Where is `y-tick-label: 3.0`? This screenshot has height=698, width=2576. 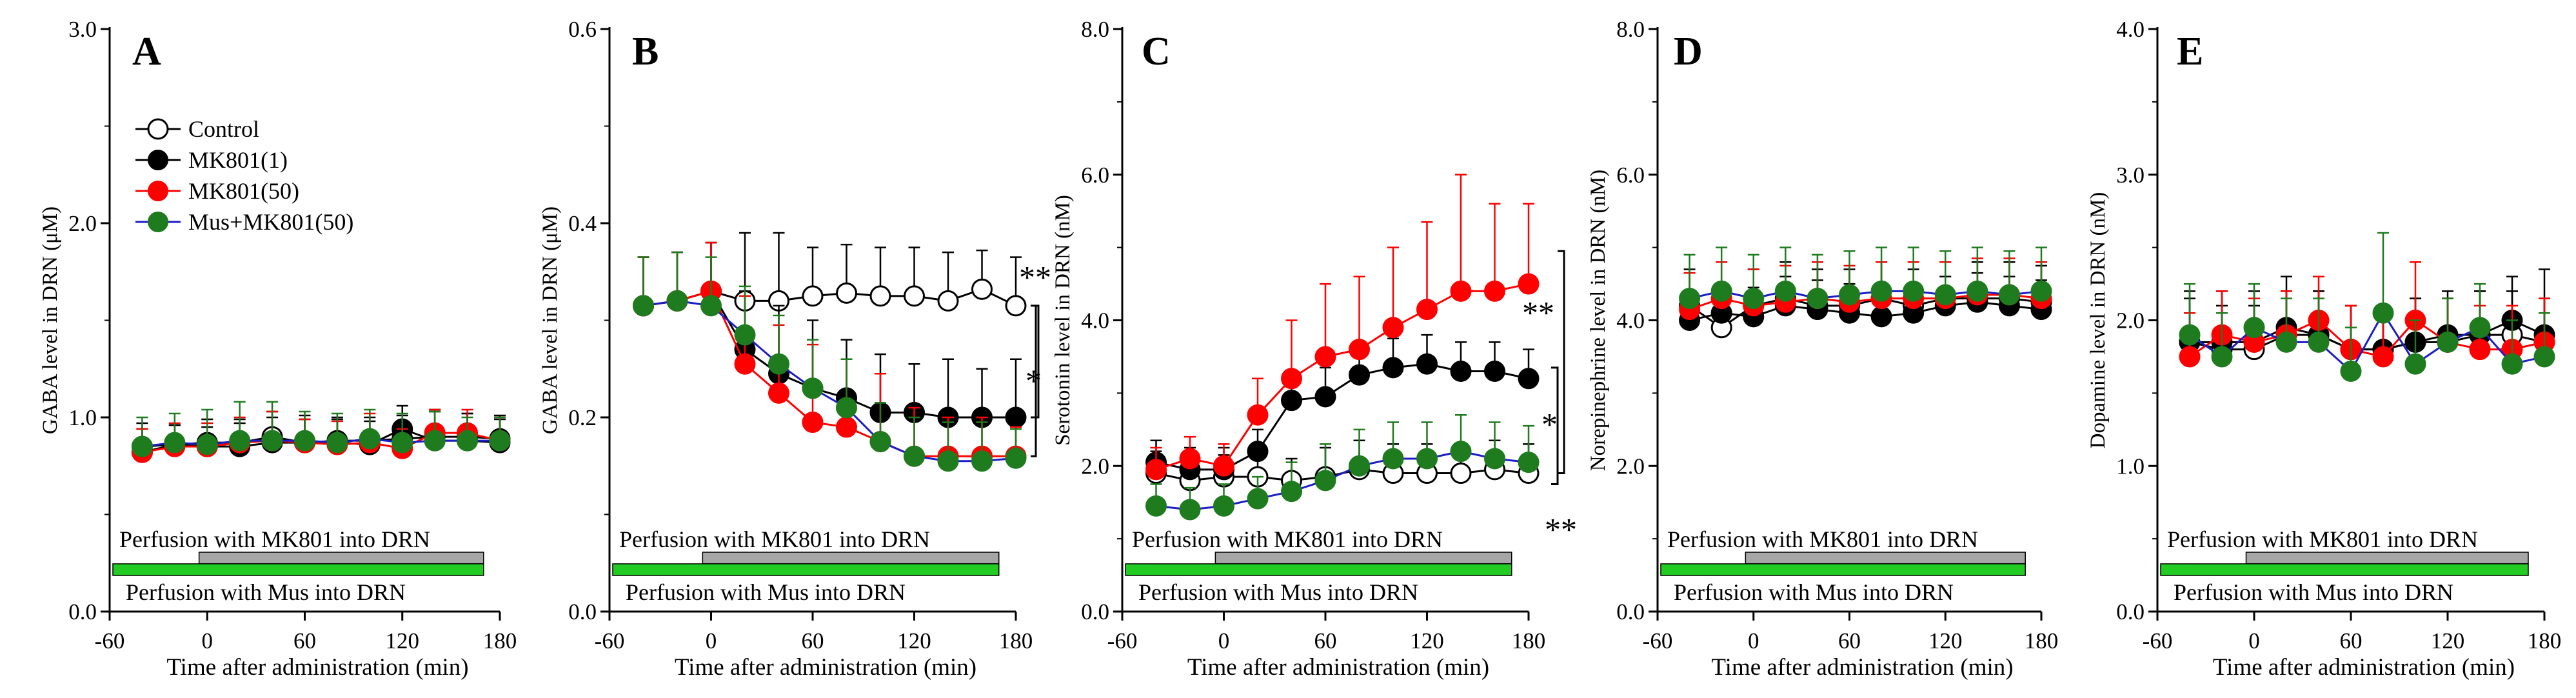
y-tick-label: 3.0 is located at coordinates (82, 29).